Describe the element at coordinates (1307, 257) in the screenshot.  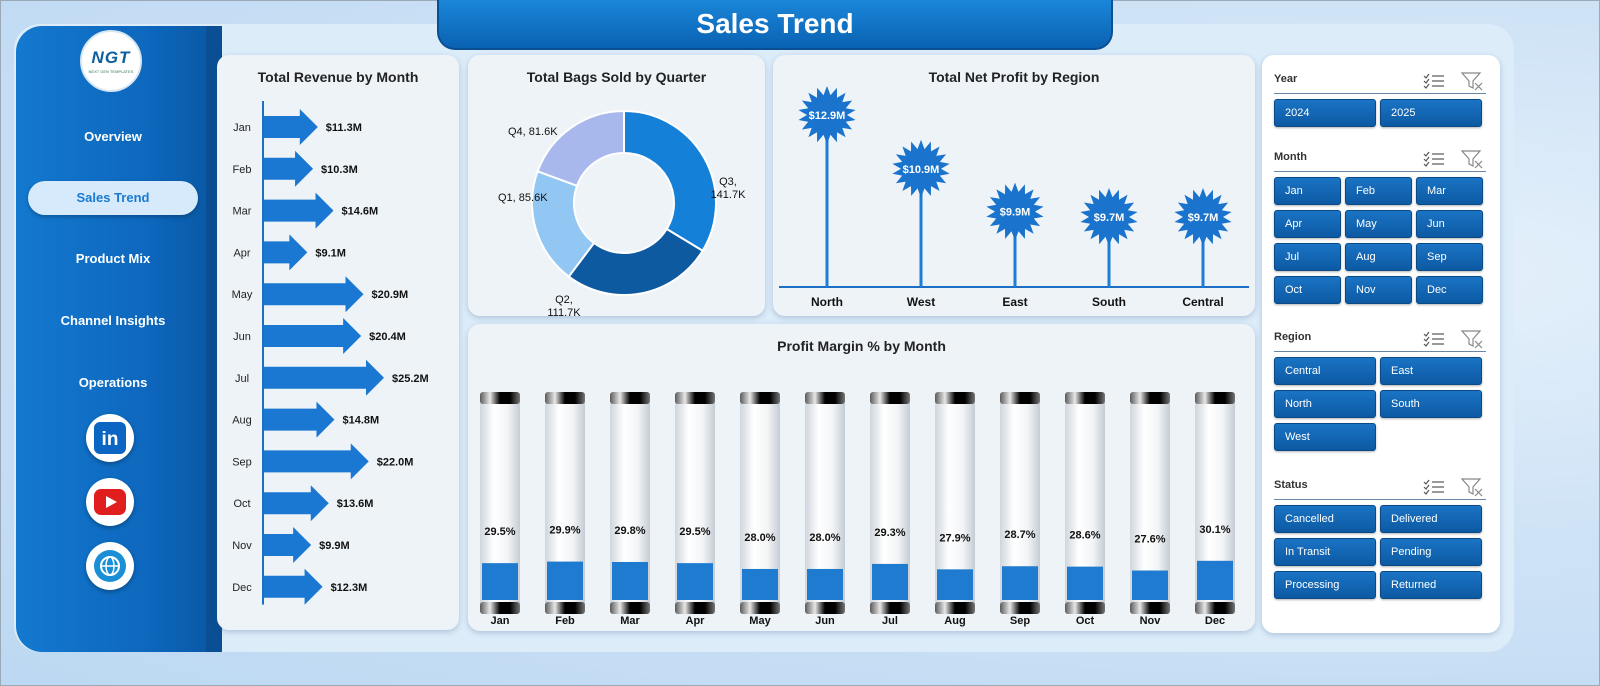
I see `slicer-button-month-jul: Jul` at that location.